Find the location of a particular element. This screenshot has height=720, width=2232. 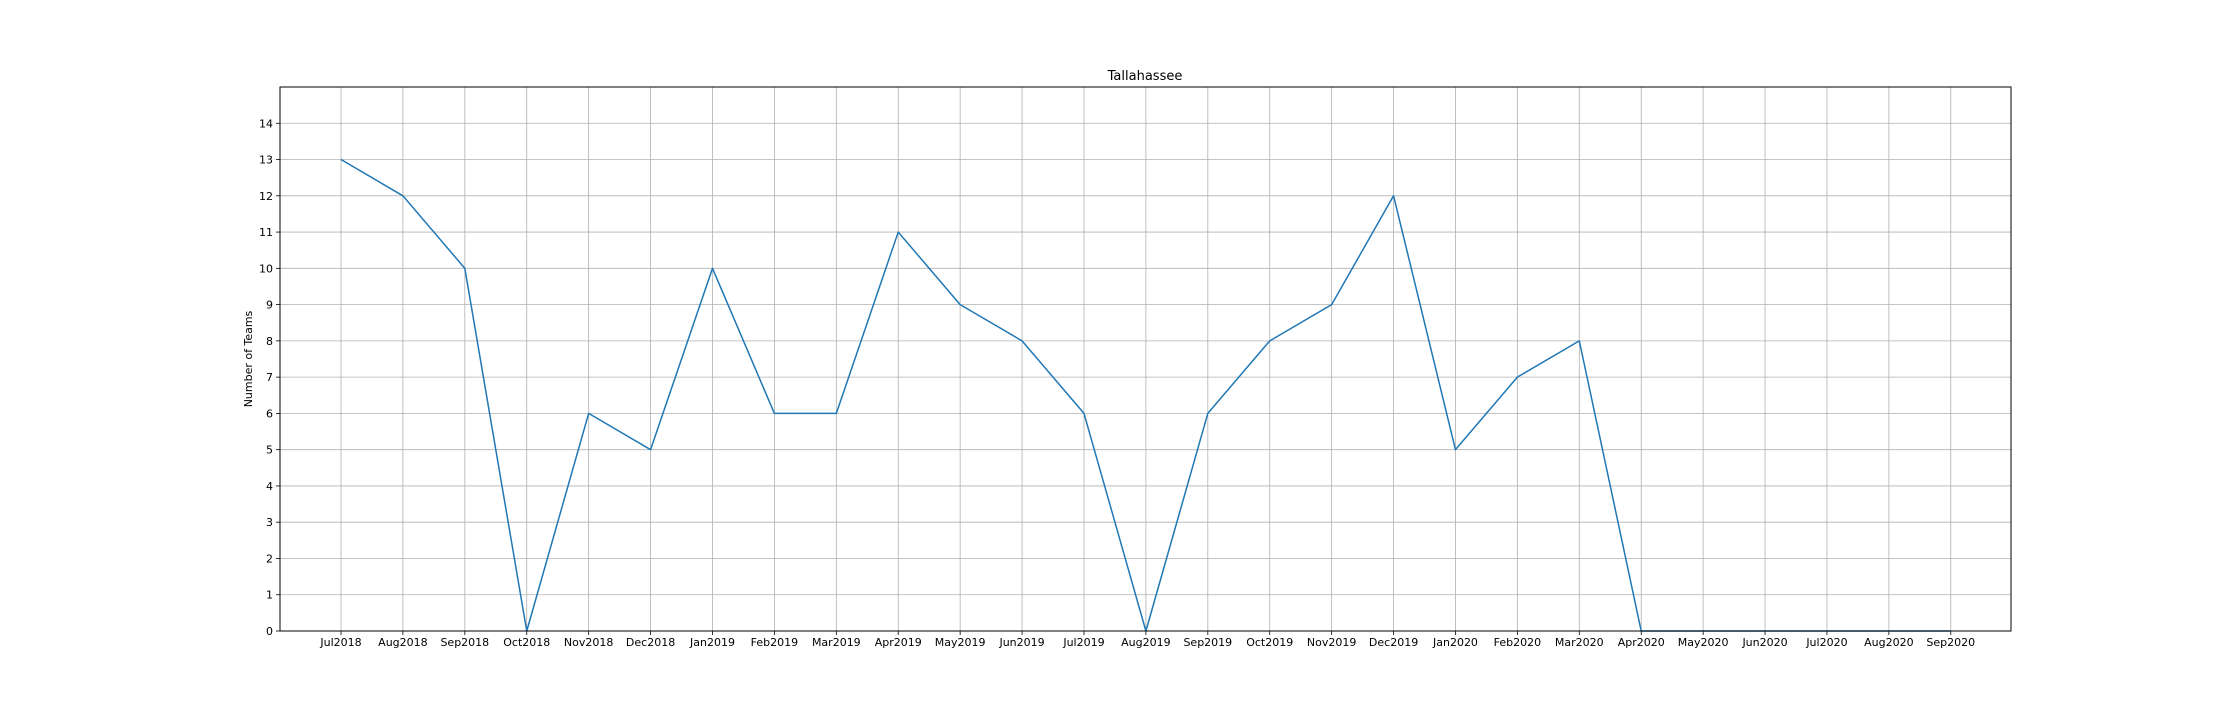

y-tick-label: 3 is located at coordinates (269, 522).